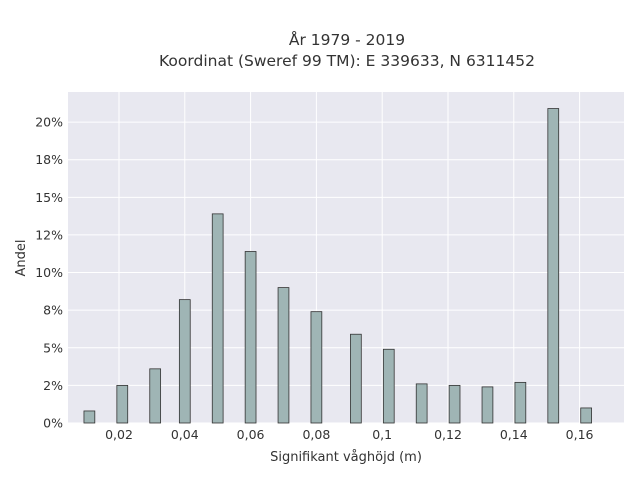 Image resolution: width=640 pixels, height=480 pixels. I want to click on y-axis-label: Andel, so click(21, 258).